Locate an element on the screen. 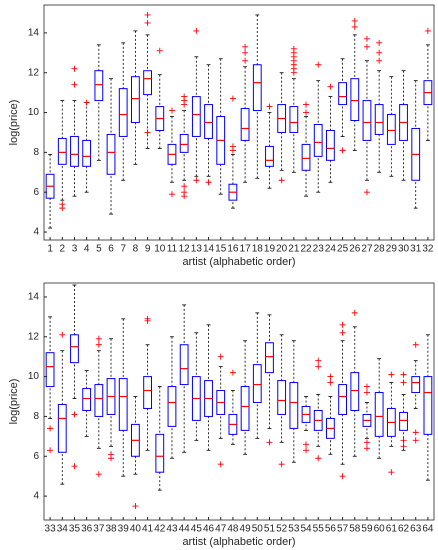 The height and width of the screenshot is (550, 438). x-tick-label: 20 is located at coordinates (282, 249).